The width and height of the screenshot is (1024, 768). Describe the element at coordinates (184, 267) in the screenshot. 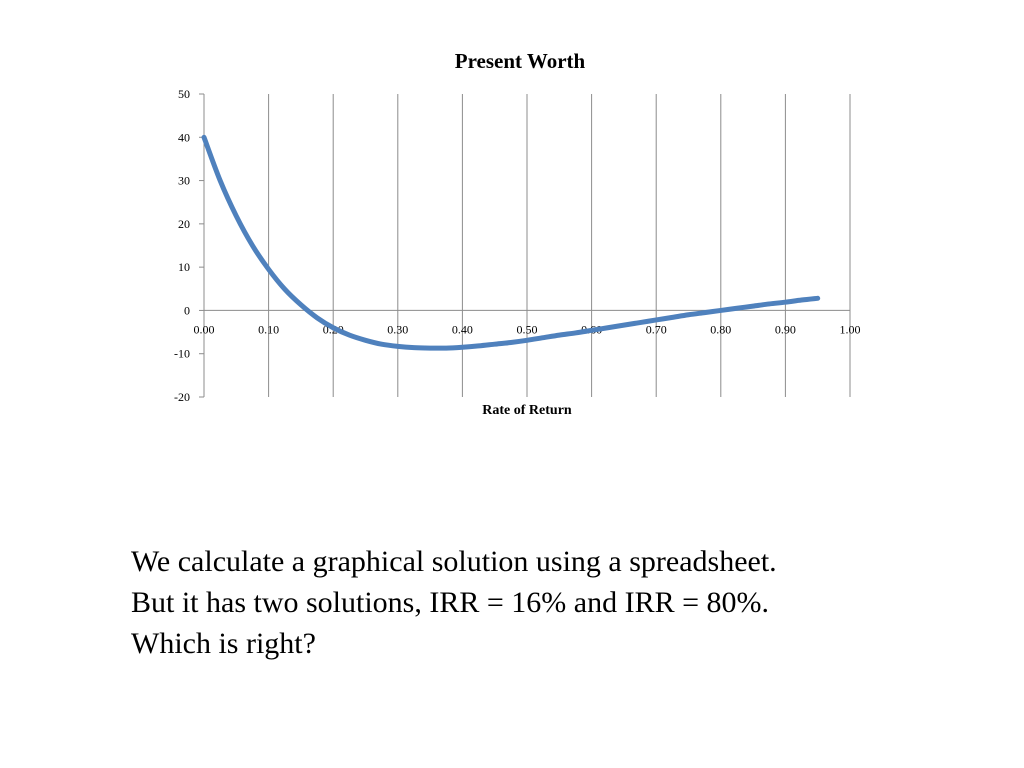

I see `y-tick-label: 10` at that location.